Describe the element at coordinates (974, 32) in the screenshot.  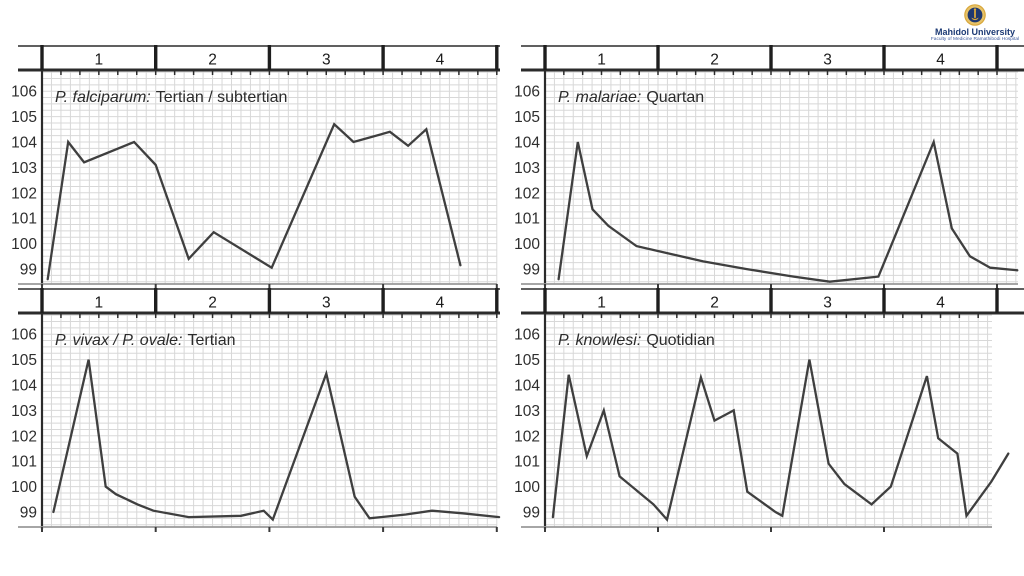
I see `university-name: Mahidol University` at that location.